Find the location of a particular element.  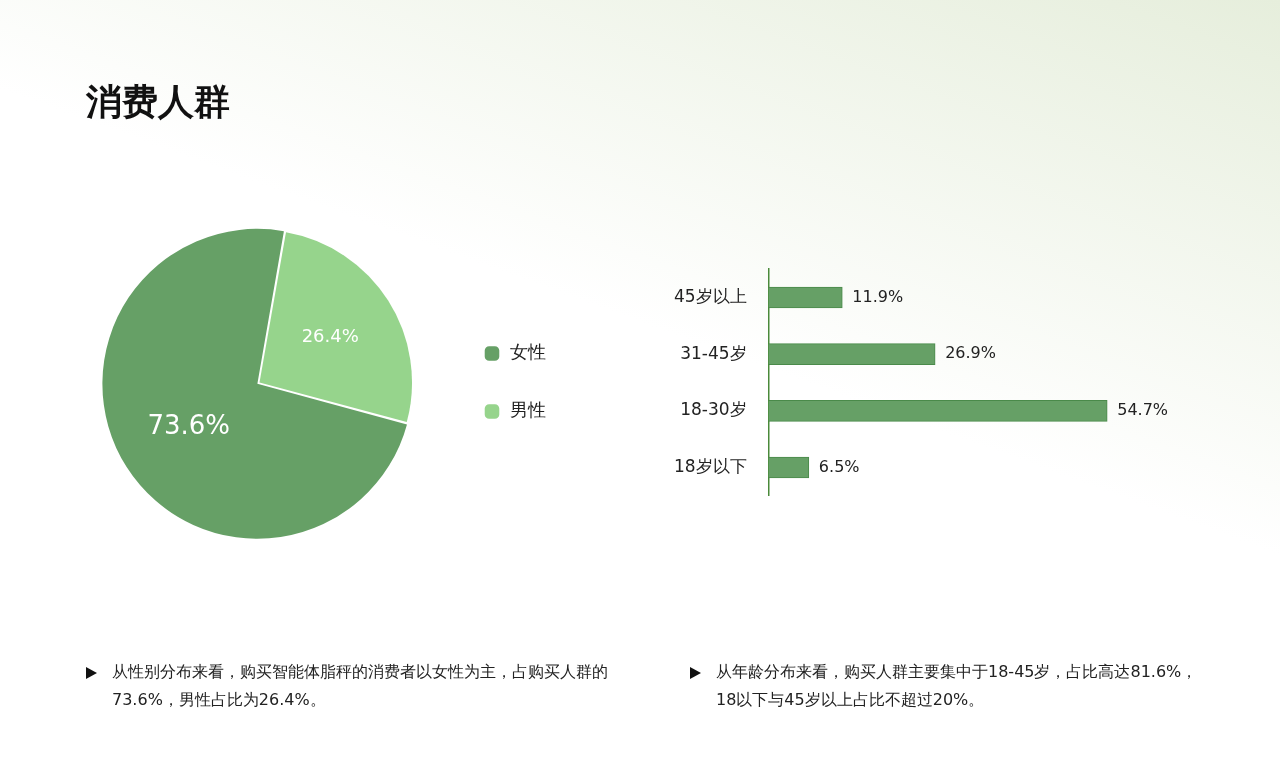

y-tick-label: 18岁以下 is located at coordinates (710, 465).